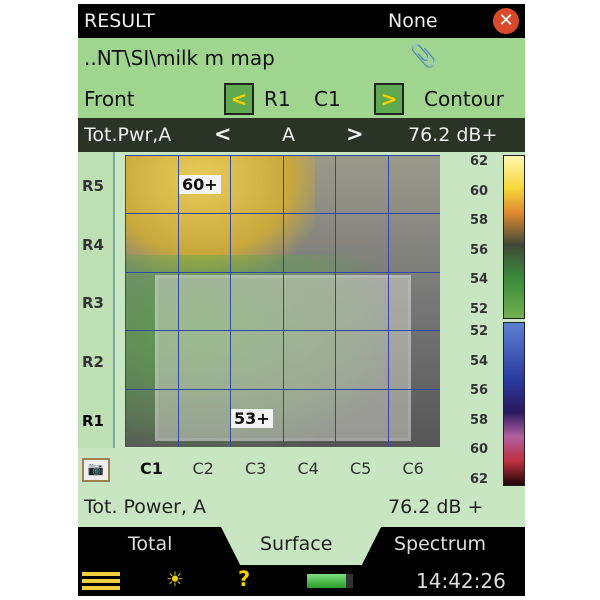 The width and height of the screenshot is (600, 600). I want to click on path-row: ..NT\SI\milk m map 📎, so click(301, 58).